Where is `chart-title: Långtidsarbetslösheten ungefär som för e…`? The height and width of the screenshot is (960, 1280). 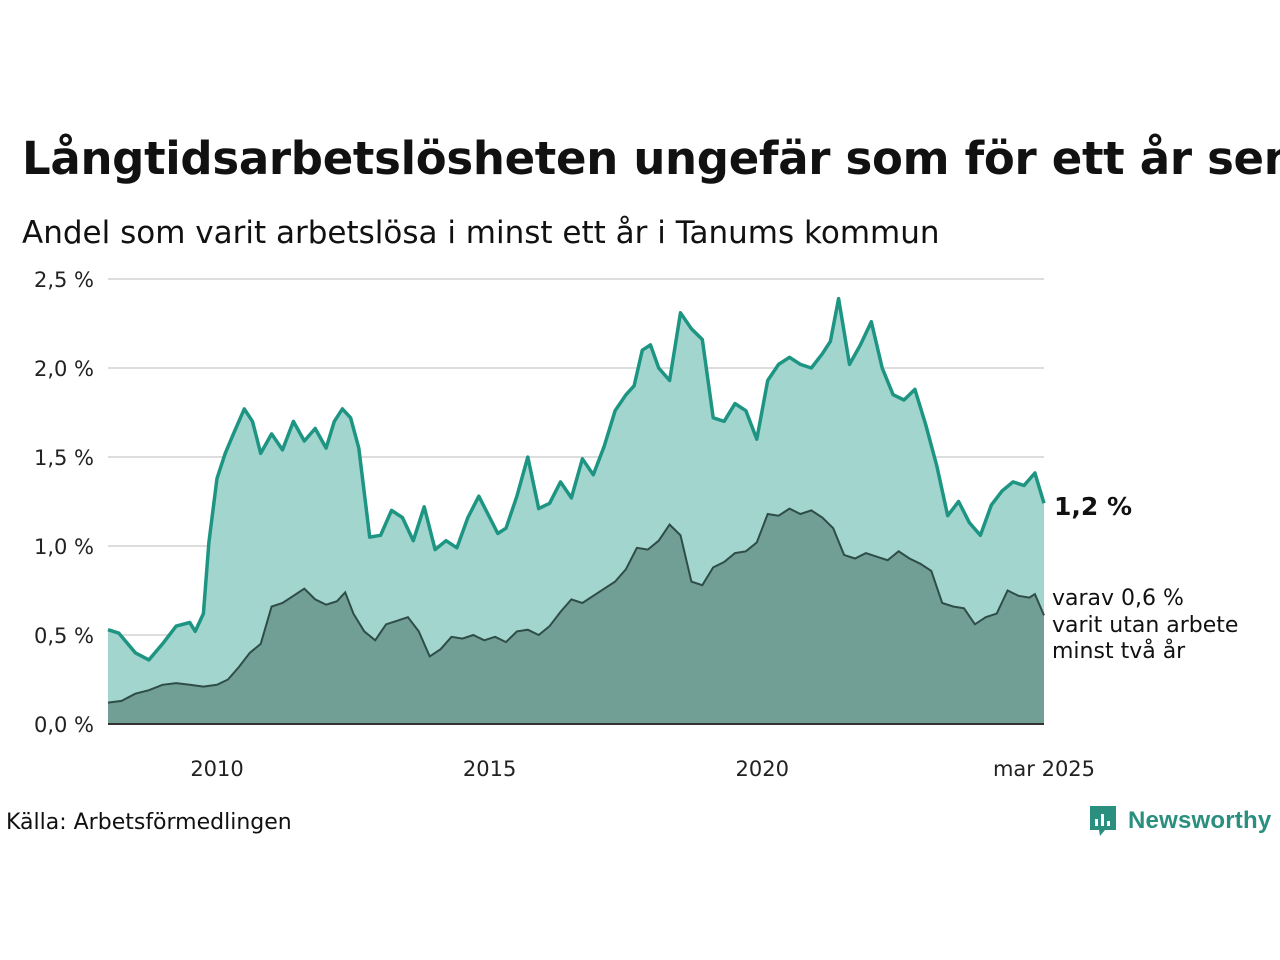
chart-title: Långtidsarbetslösheten ungefär som för e… is located at coordinates (651, 158).